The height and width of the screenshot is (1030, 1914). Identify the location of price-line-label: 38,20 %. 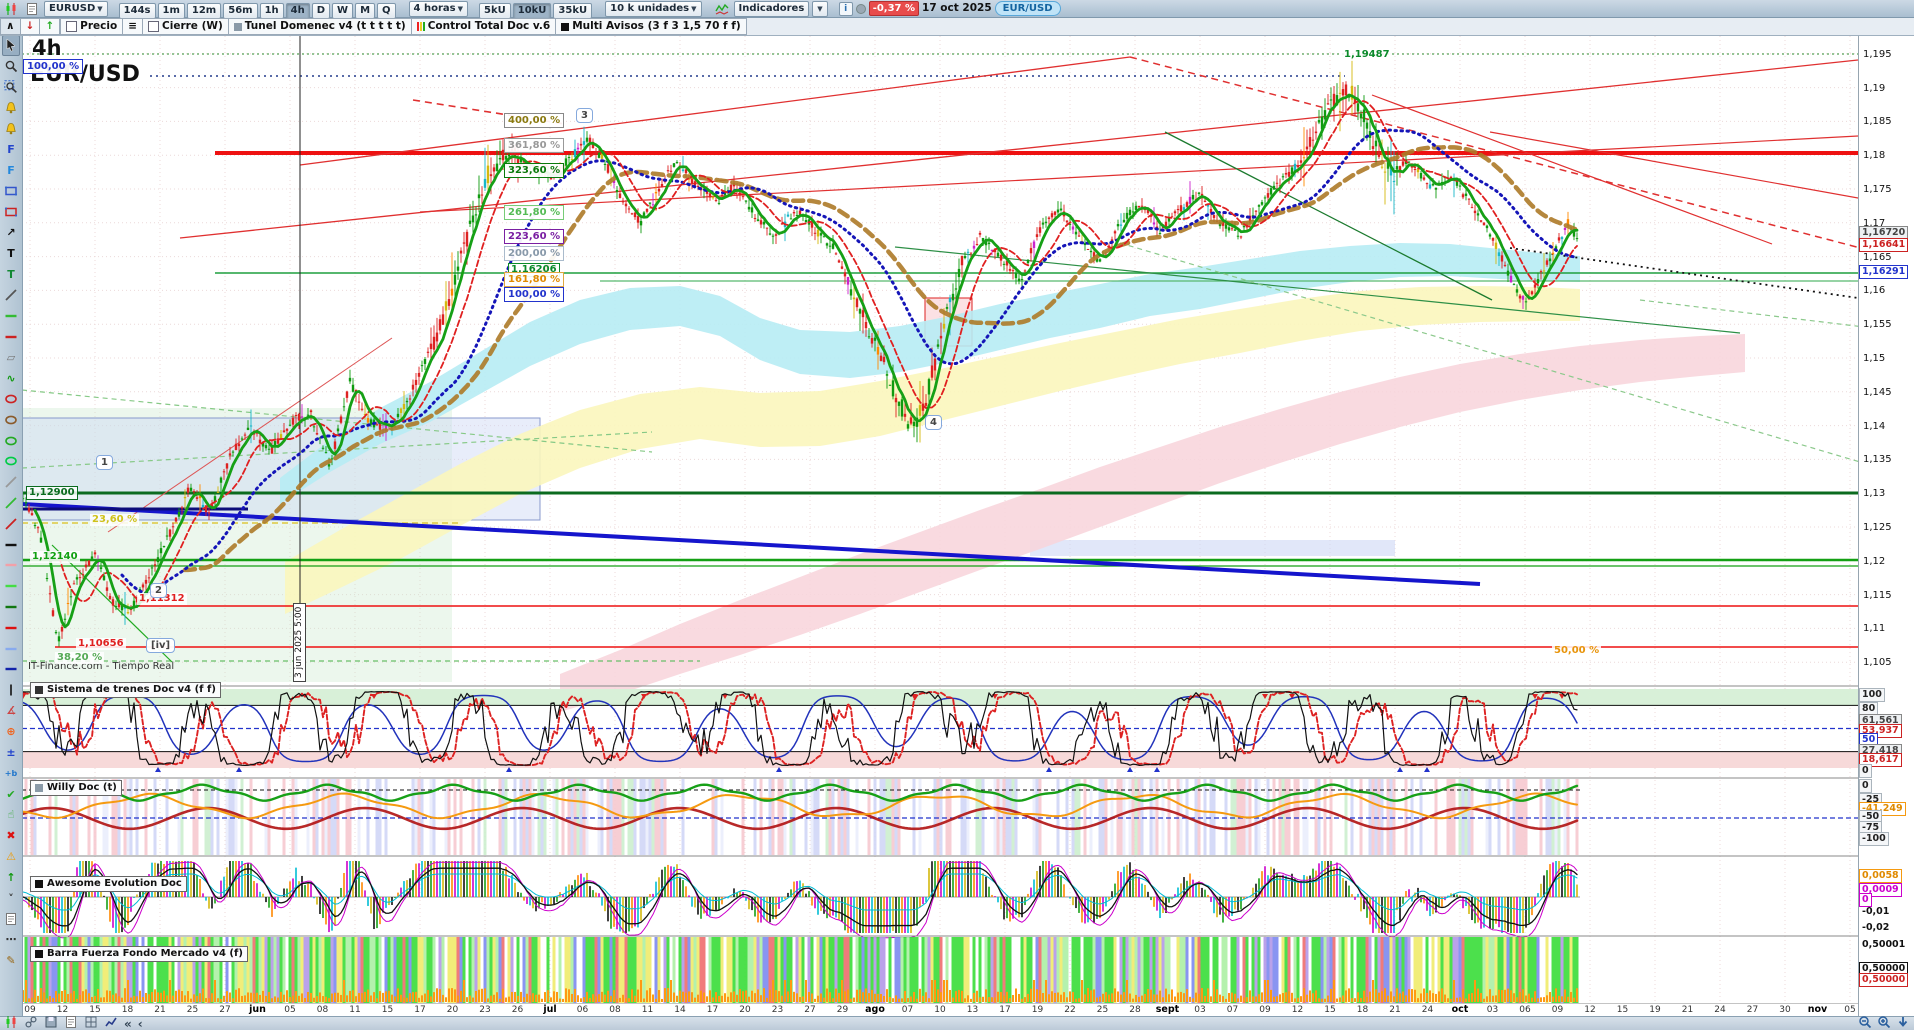
(80, 658).